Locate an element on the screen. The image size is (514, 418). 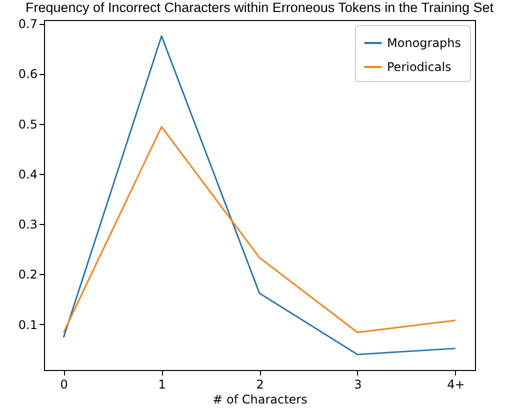
y-tick-label: 0.4 is located at coordinates (28, 174).